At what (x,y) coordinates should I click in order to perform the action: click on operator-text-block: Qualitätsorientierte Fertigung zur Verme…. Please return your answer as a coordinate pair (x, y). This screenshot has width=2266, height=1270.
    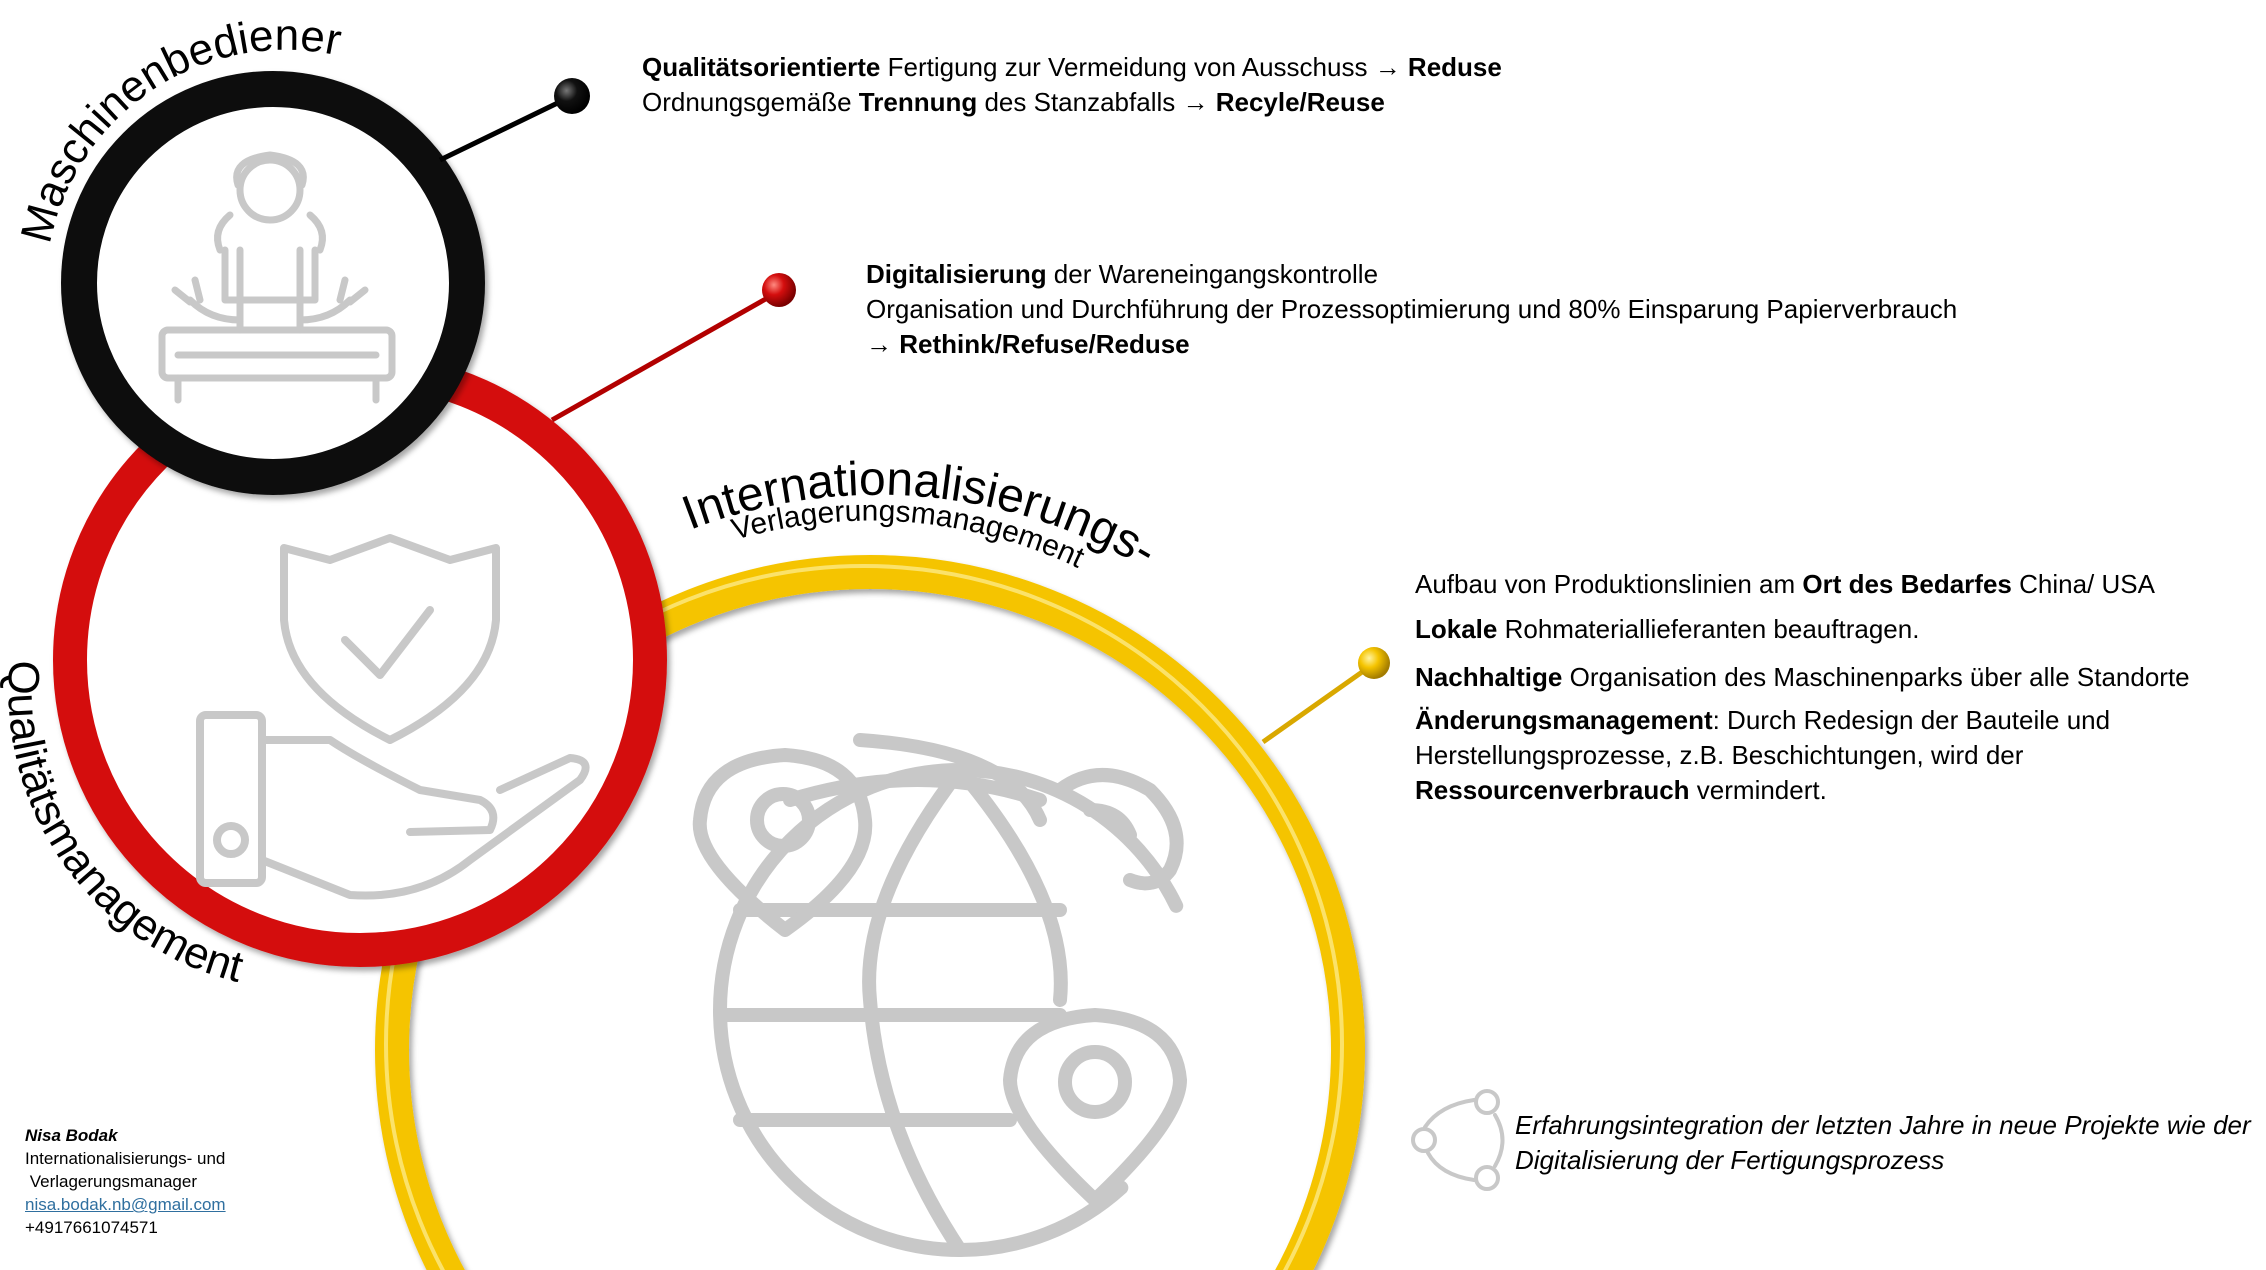
    Looking at the image, I should click on (1072, 85).